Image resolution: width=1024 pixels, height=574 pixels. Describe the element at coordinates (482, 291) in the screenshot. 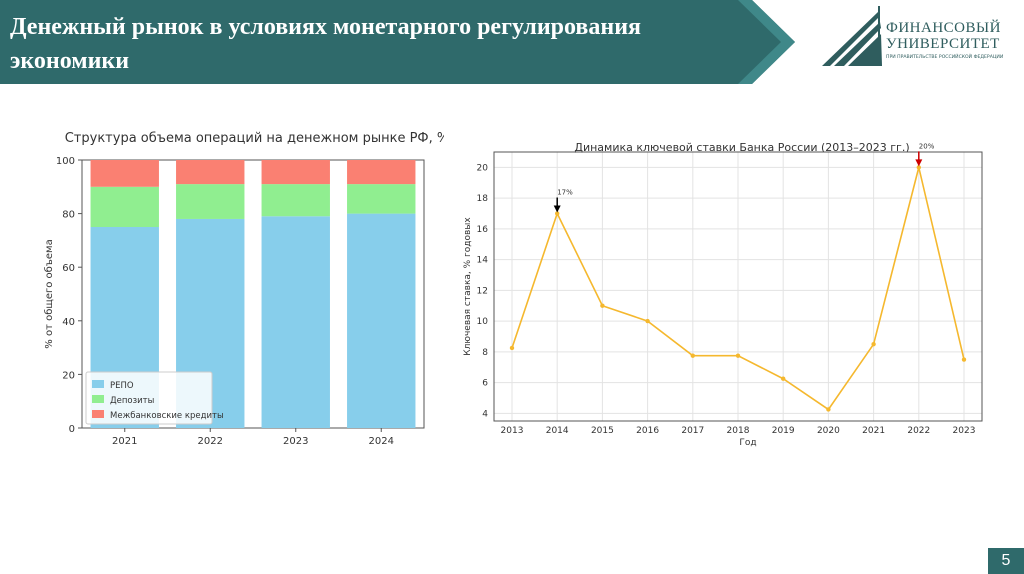

I see `y-tick-label: 12` at that location.